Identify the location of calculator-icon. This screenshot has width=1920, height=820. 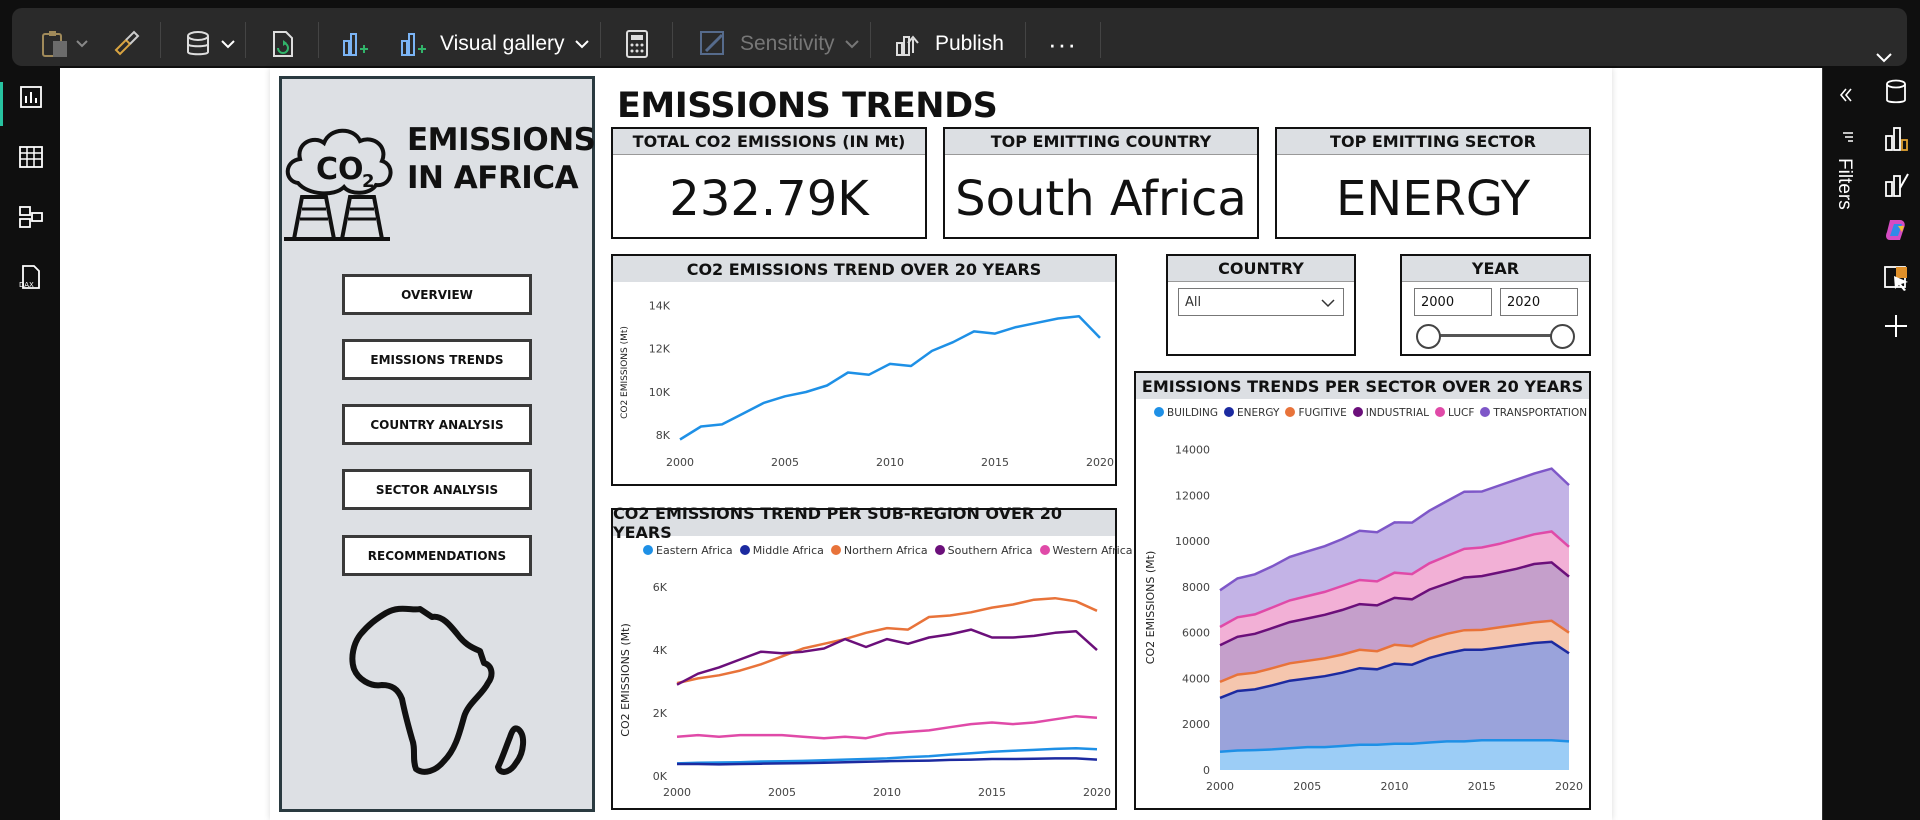
(637, 44).